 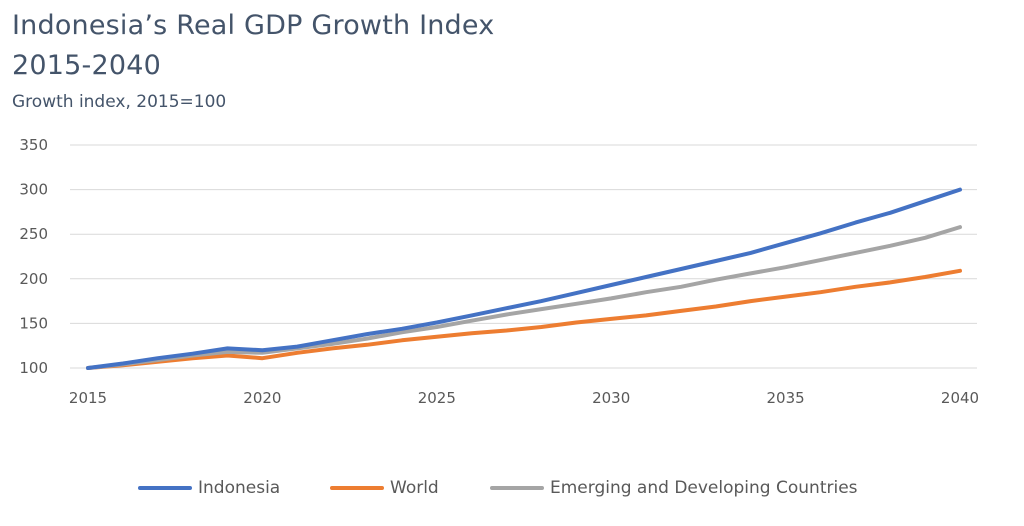 I want to click on x-tick-label: 2025, so click(x=437, y=398).